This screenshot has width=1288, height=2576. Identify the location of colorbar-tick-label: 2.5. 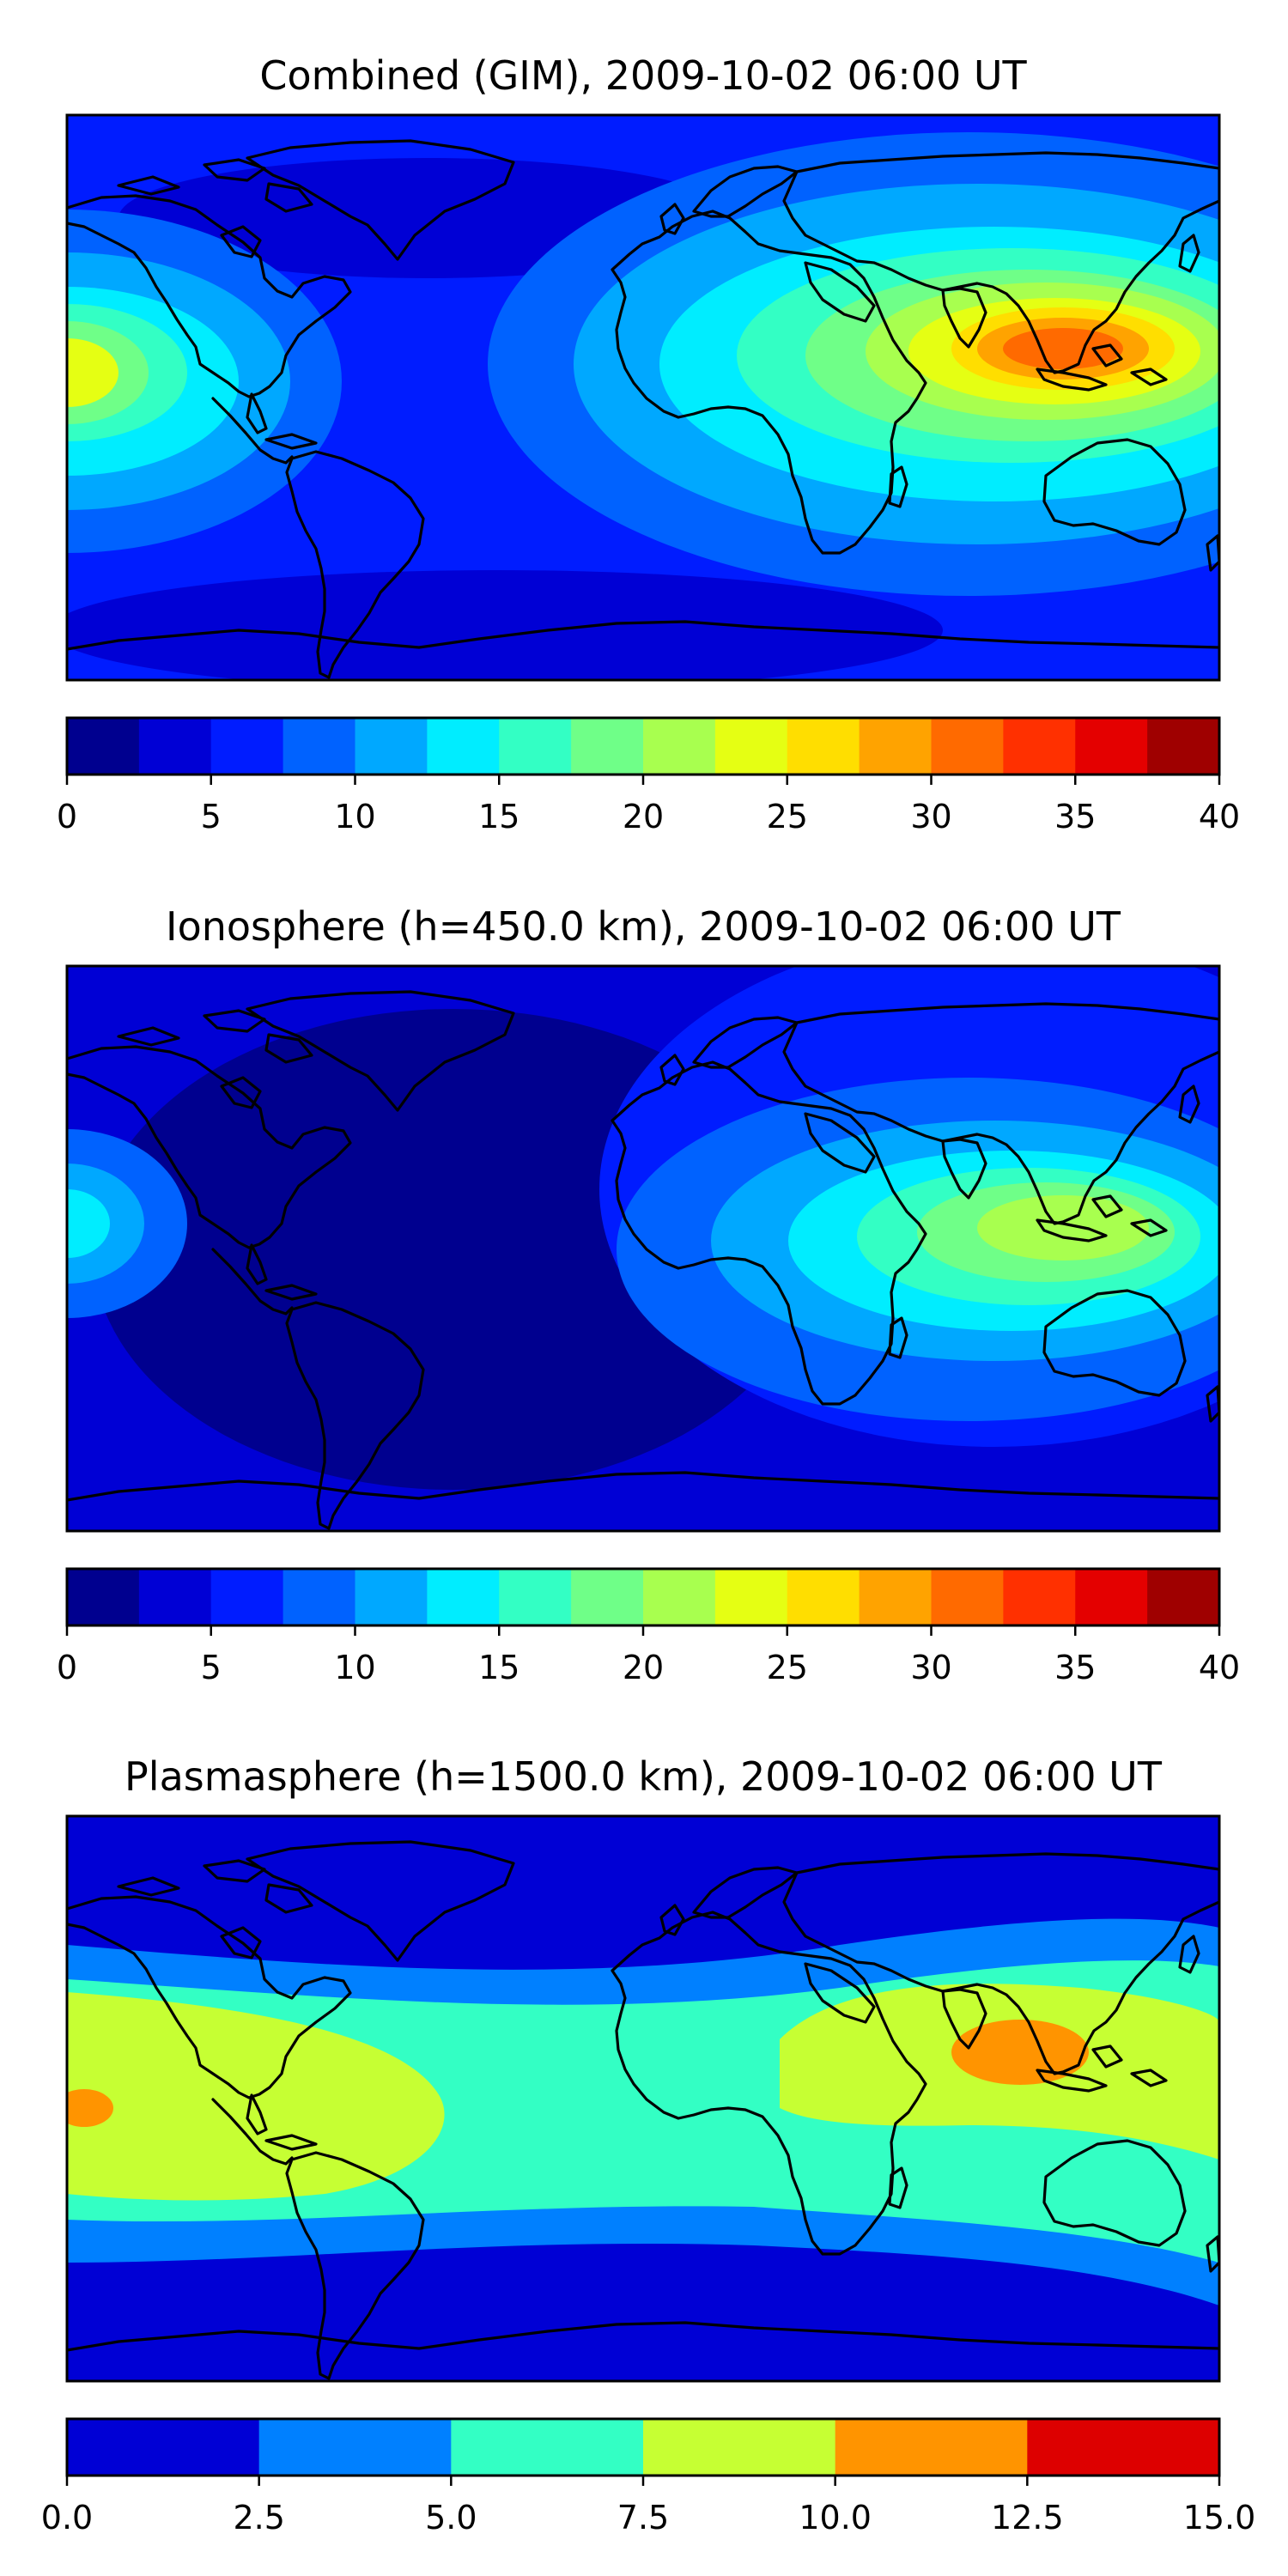
(258, 2518).